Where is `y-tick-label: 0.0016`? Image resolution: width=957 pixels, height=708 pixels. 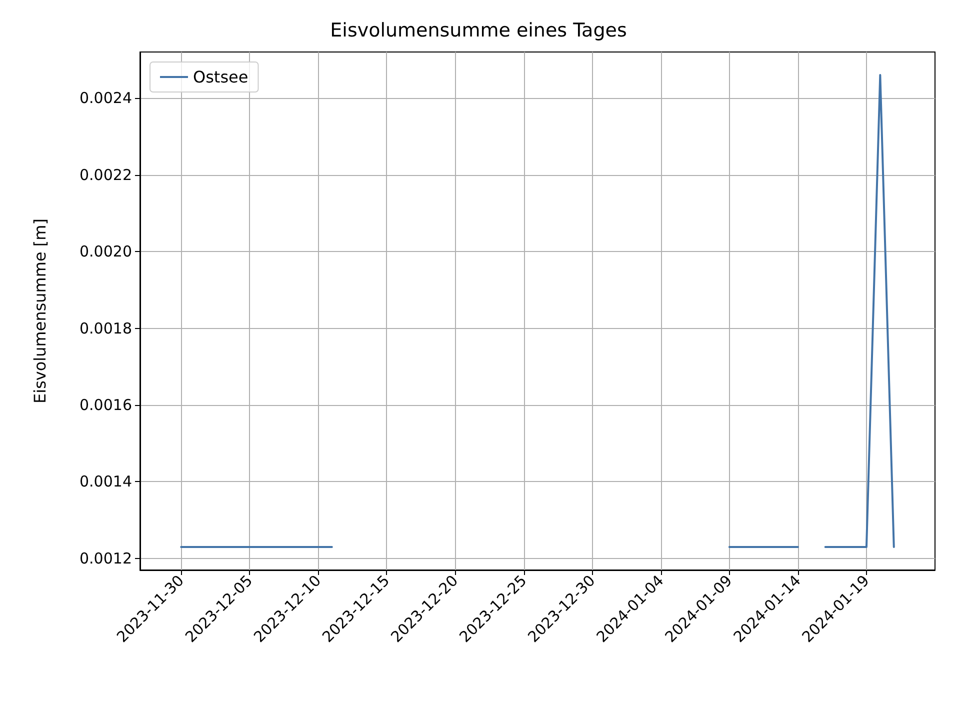 y-tick-label: 0.0016 is located at coordinates (106, 405).